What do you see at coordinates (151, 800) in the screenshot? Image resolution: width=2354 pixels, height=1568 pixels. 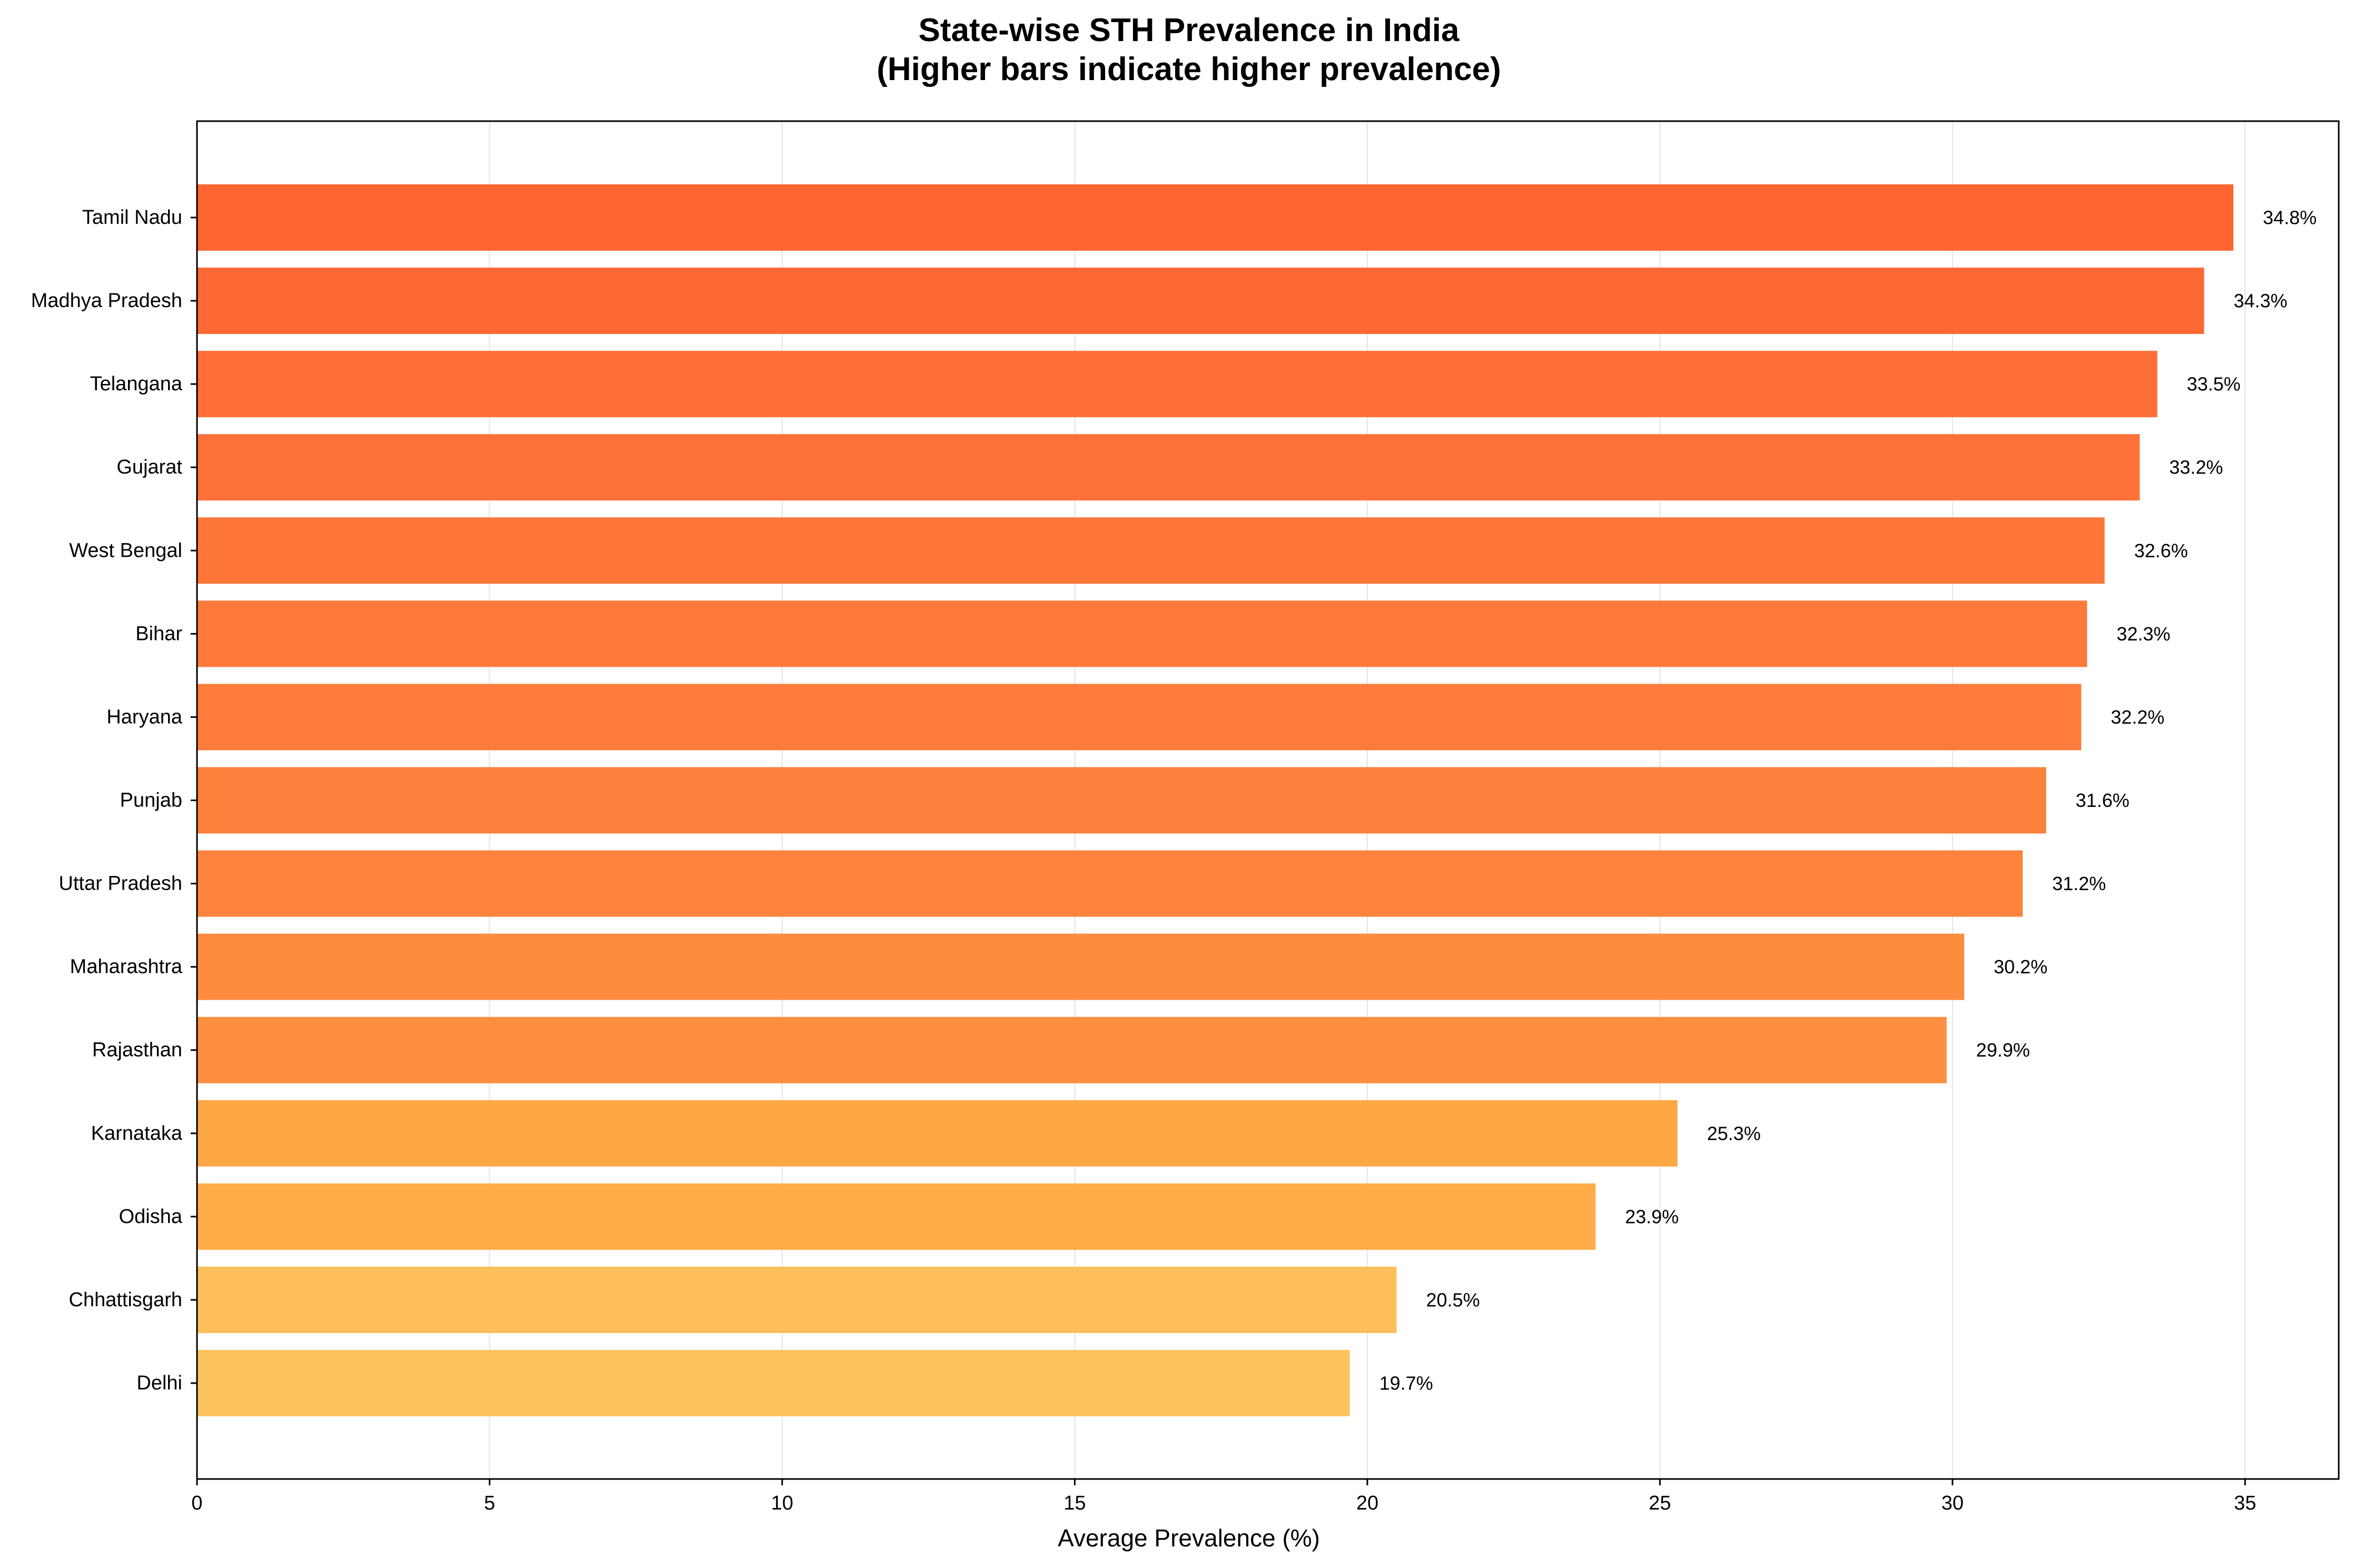 I see `y-tick-label-7: Punjab` at bounding box center [151, 800].